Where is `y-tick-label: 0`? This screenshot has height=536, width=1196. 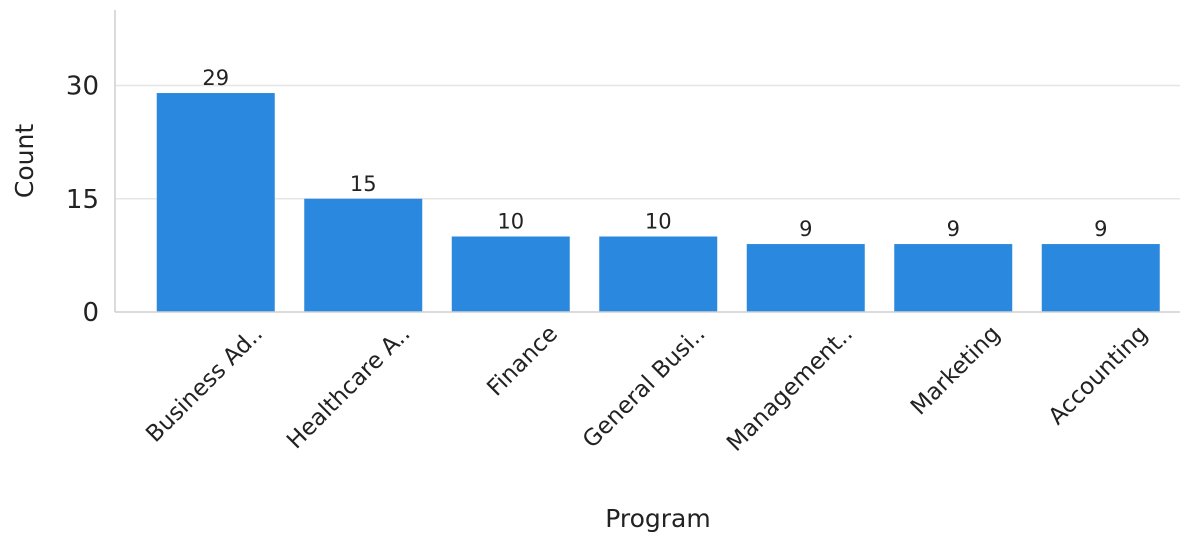 y-tick-label: 0 is located at coordinates (90, 313).